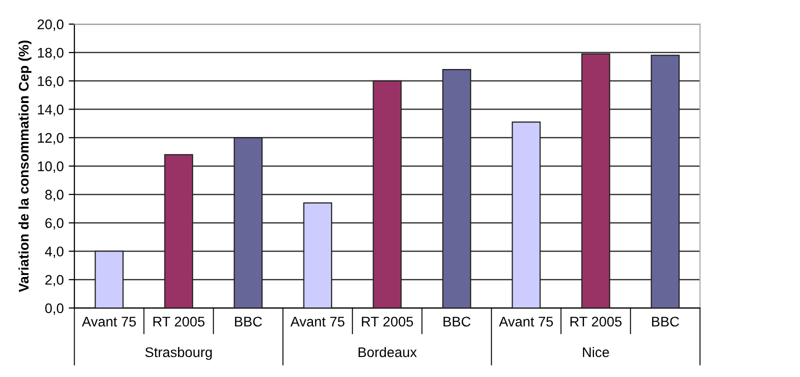 This screenshot has width=800, height=377. I want to click on y-tick-label: 6,0, so click(54, 224).